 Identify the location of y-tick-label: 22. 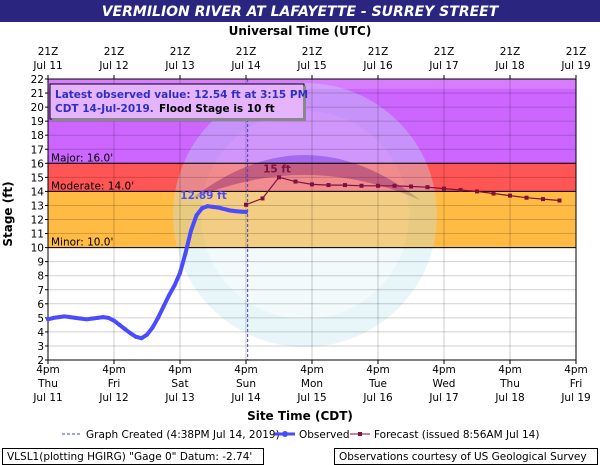
(37, 80).